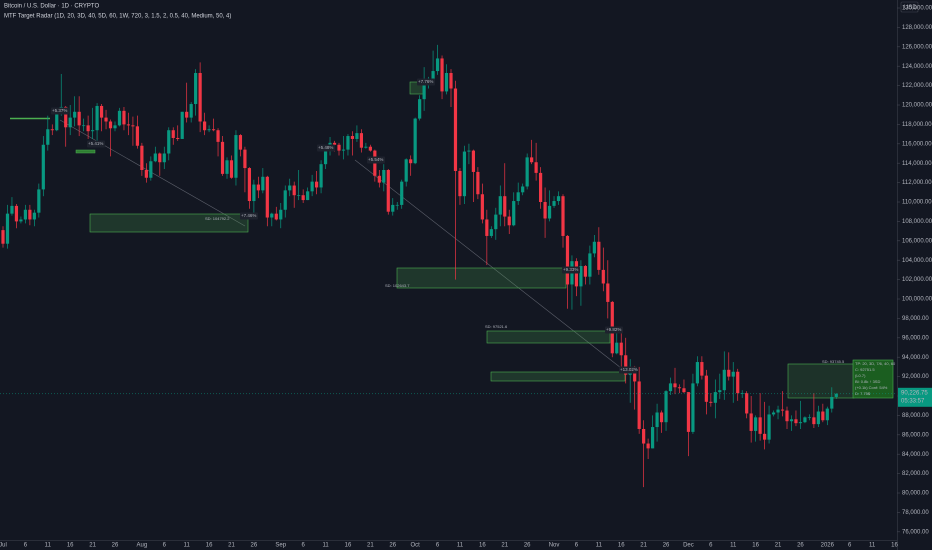 The height and width of the screenshot is (550, 932). I want to click on y-tick-label: 112,000.00, so click(917, 183).